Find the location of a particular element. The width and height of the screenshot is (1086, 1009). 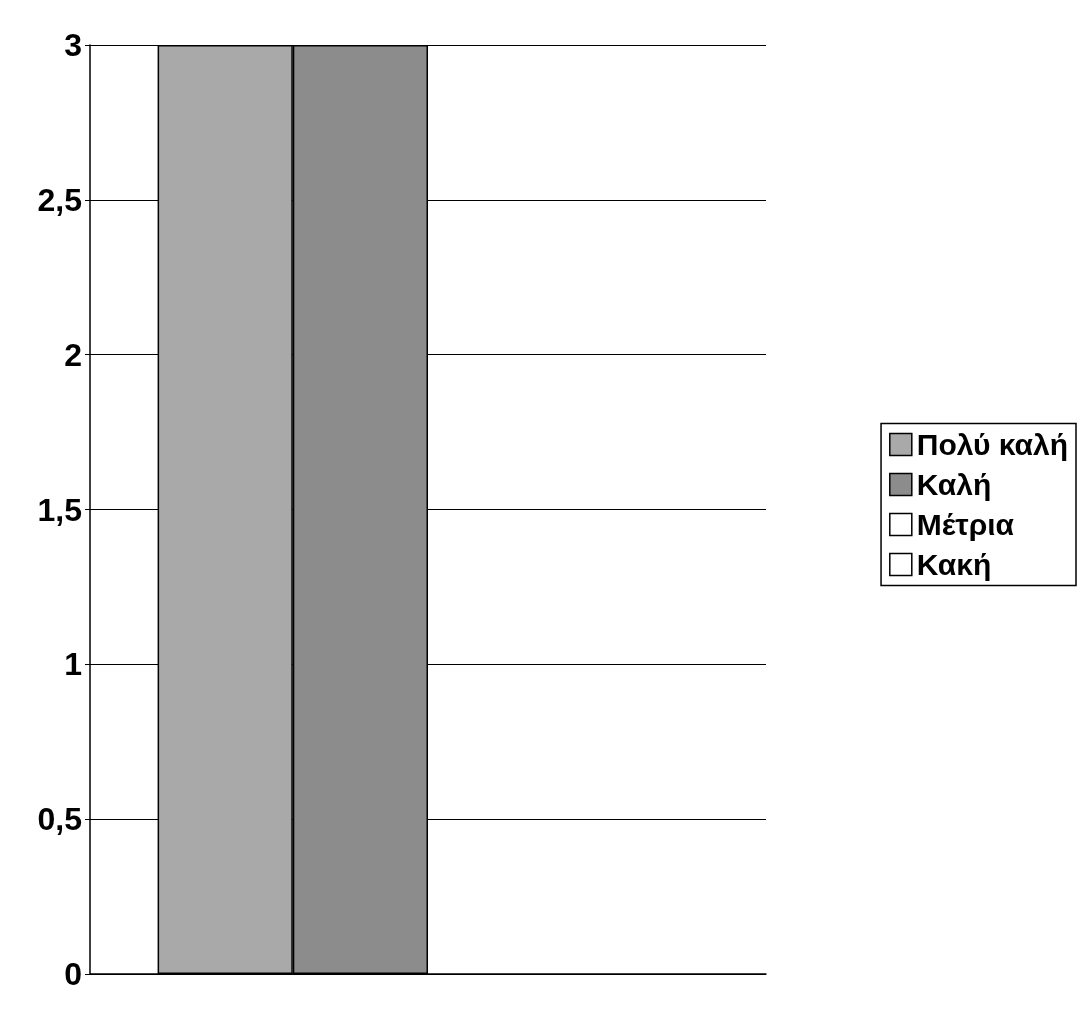

legend-label: Μέτρια is located at coordinates (965, 524).